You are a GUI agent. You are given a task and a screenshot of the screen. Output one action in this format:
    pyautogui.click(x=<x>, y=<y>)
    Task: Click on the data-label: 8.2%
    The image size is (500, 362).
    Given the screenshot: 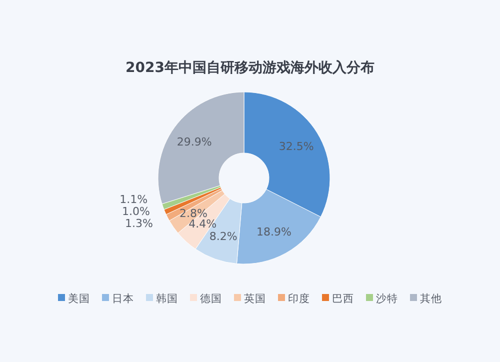 What is the action you would take?
    pyautogui.click(x=223, y=236)
    